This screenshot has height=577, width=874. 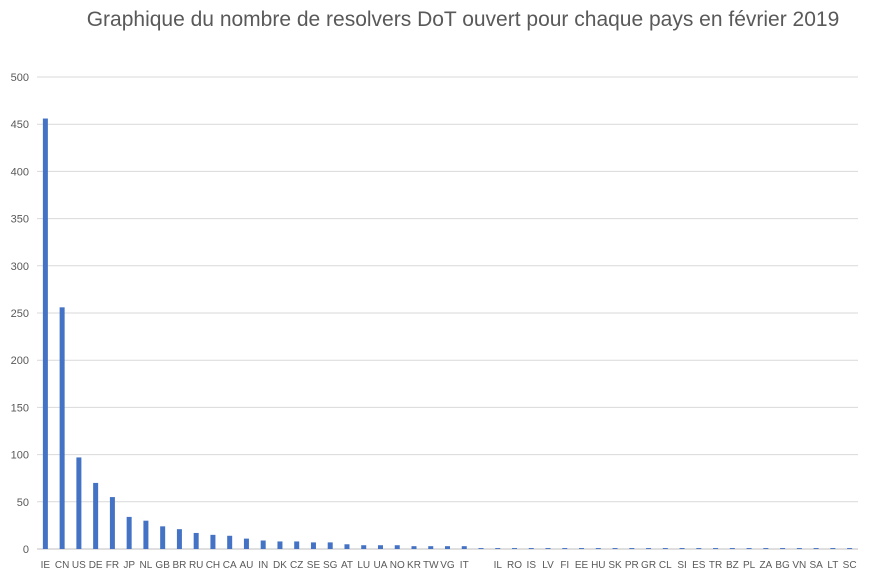 I want to click on x-tick-label: UA, so click(x=381, y=565).